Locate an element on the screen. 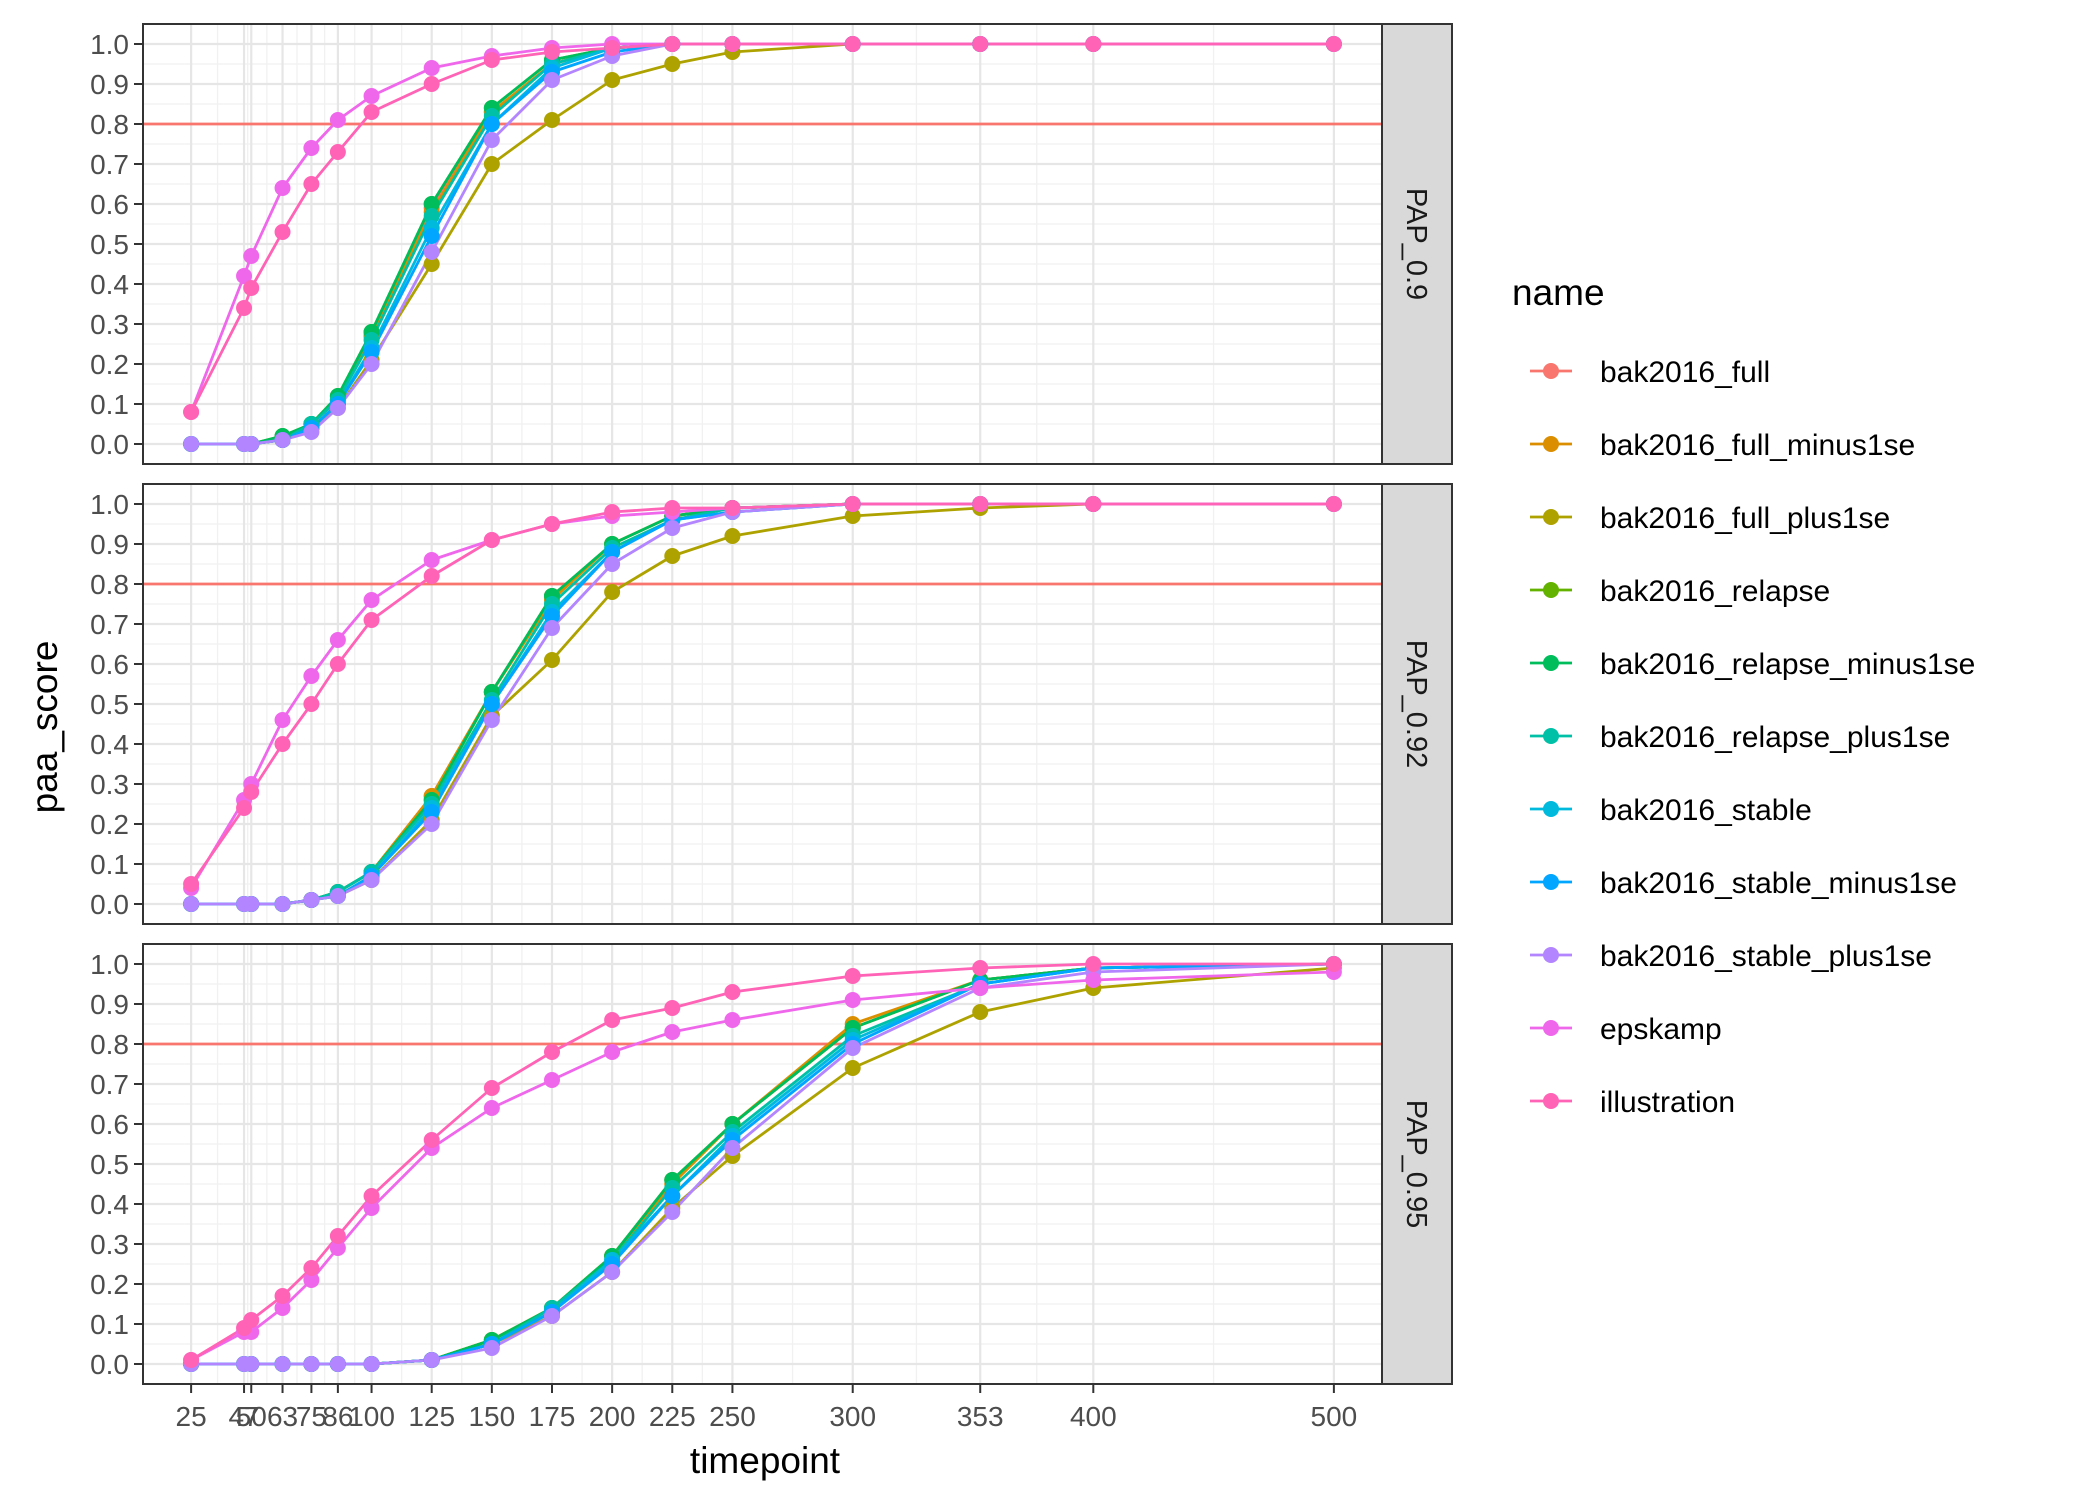  y-axis-title: paa_score is located at coordinates (44, 727).